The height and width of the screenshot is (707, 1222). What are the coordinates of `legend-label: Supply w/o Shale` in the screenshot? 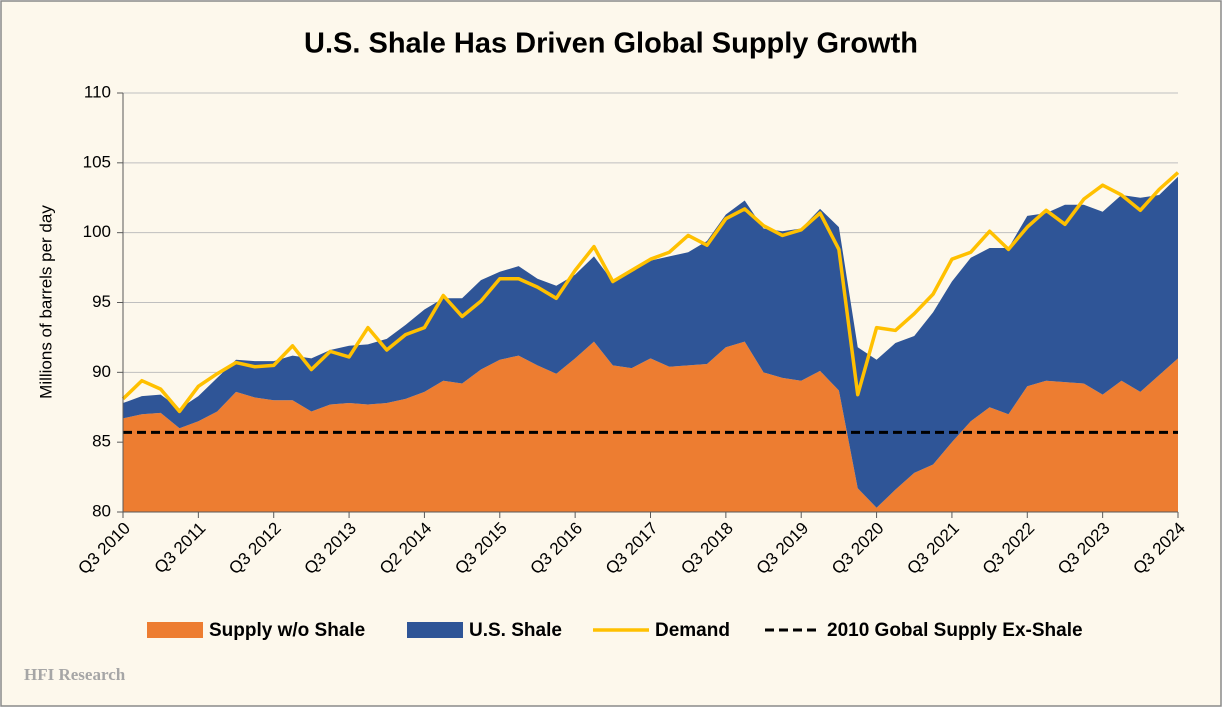 It's located at (287, 630).